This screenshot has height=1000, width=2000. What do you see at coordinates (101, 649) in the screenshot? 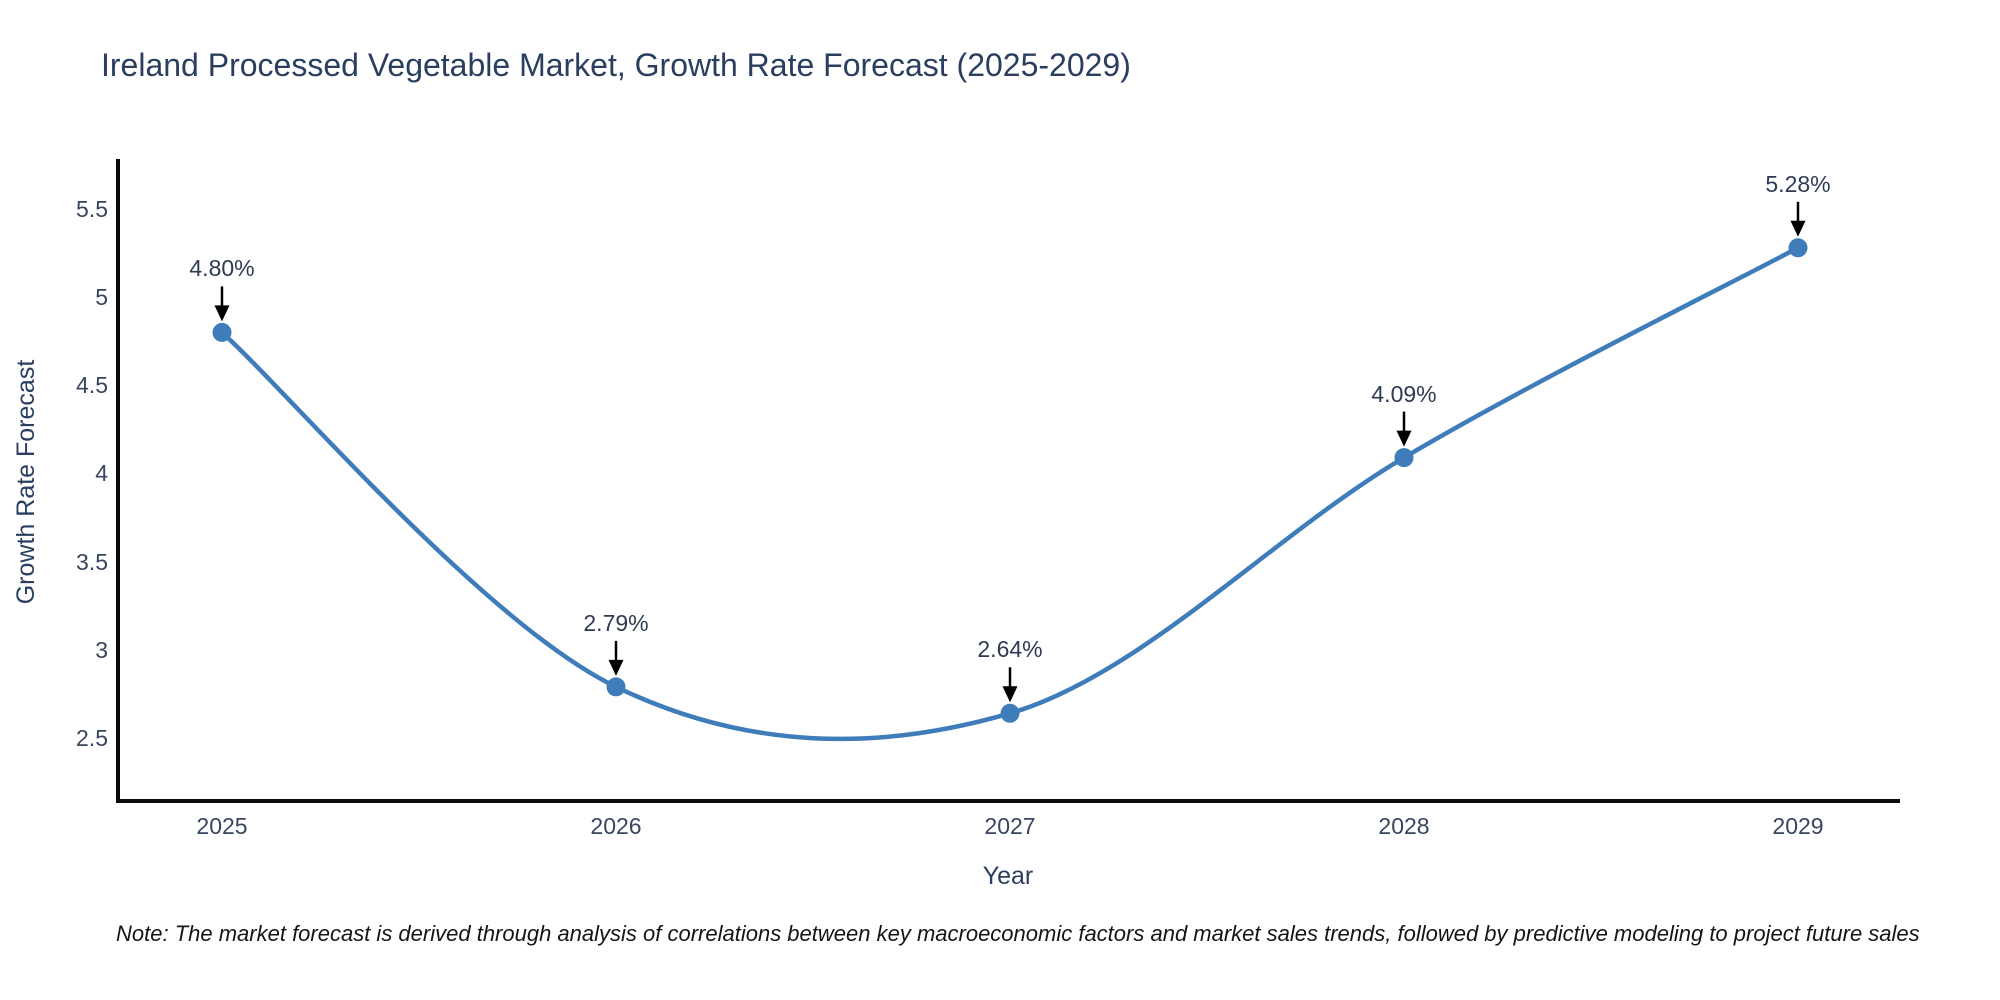
I see `y-tick-label: 3` at bounding box center [101, 649].